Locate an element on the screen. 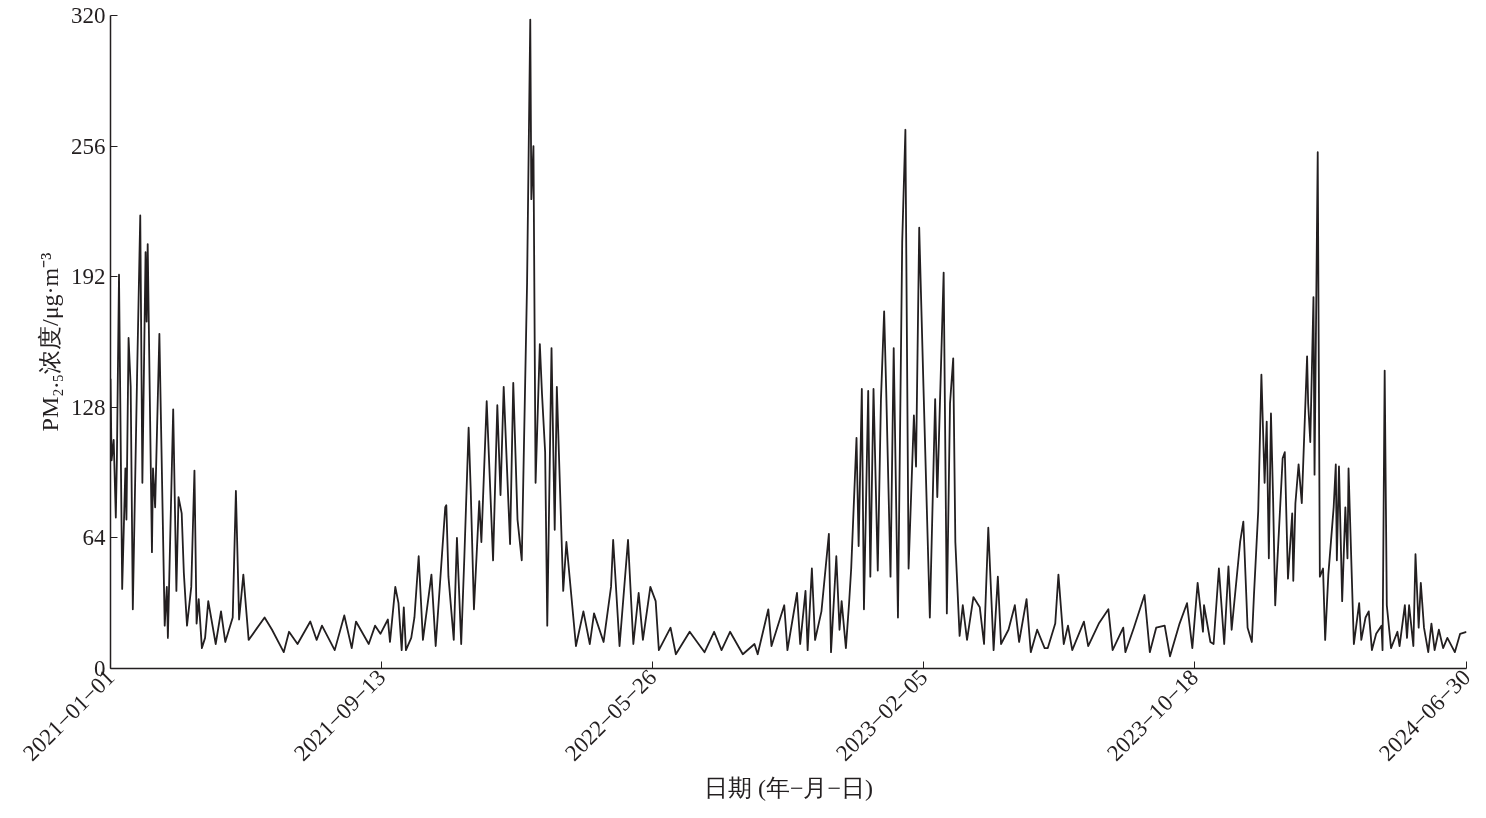  x-axis-title: 日期 (年−月−日) is located at coordinates (788, 788).